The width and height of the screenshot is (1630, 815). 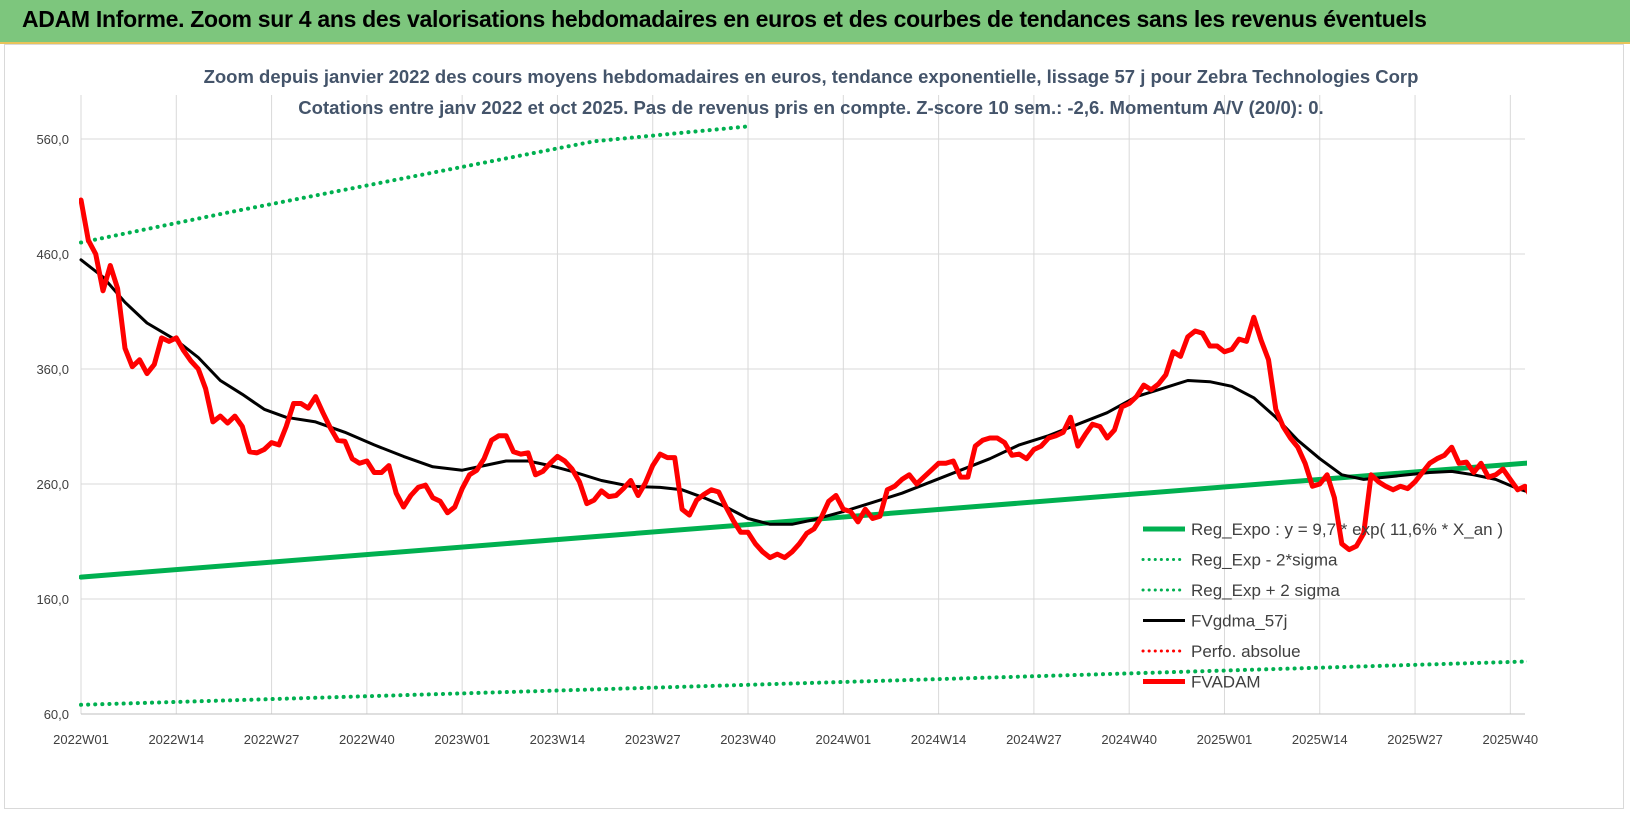 I want to click on y-tick-label: 460,0, so click(x=52, y=254).